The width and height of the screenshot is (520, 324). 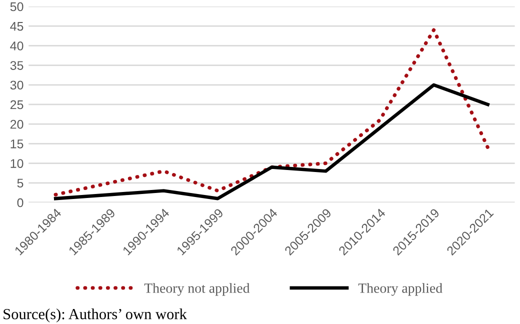 I want to click on y-tick-label: 0, so click(x=20, y=203).